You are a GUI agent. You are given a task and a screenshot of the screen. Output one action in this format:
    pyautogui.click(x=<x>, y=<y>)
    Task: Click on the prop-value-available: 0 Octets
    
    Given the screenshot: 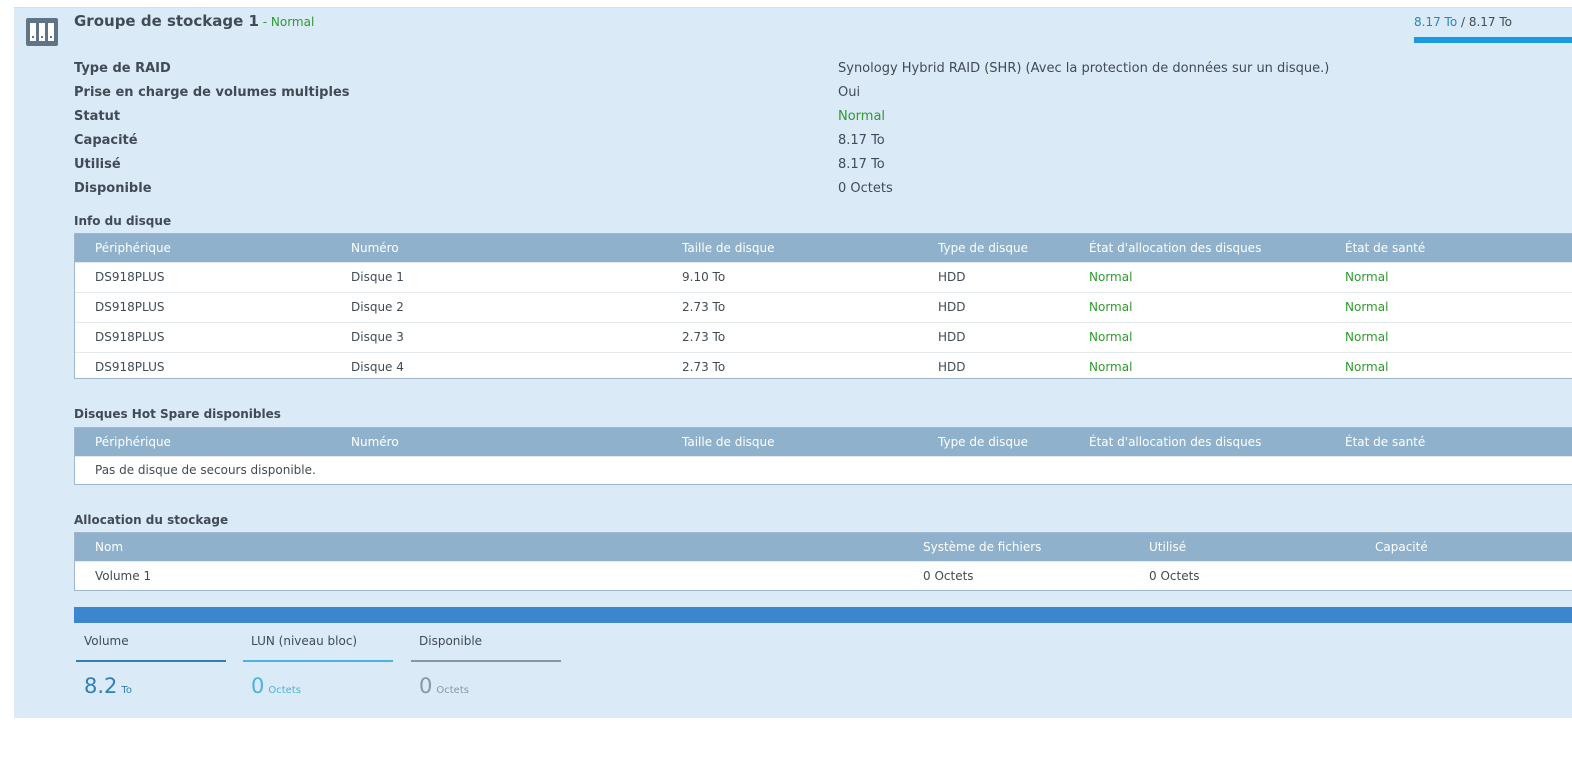 What is the action you would take?
    pyautogui.click(x=865, y=188)
    